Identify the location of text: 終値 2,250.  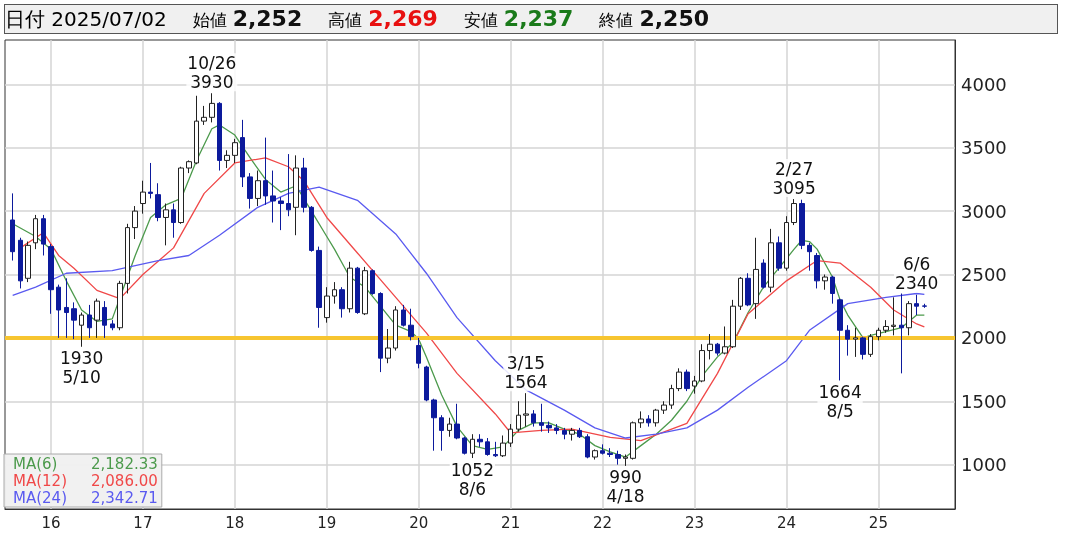
(654, 18).